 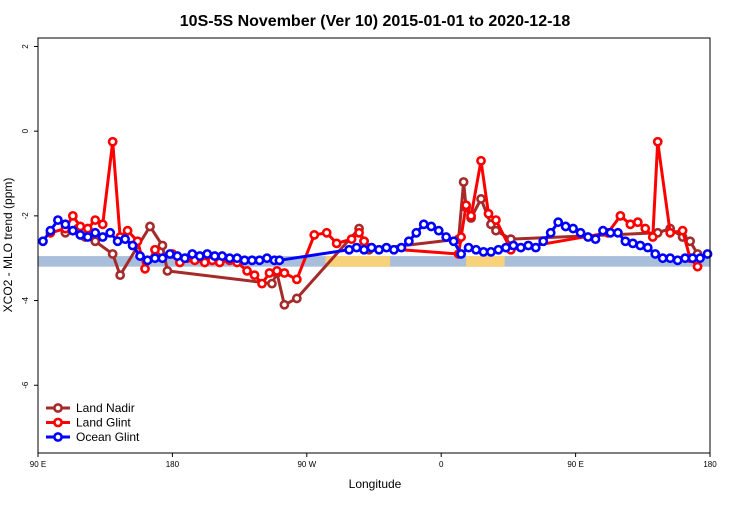 I want to click on land-band-segment, so click(x=485, y=261).